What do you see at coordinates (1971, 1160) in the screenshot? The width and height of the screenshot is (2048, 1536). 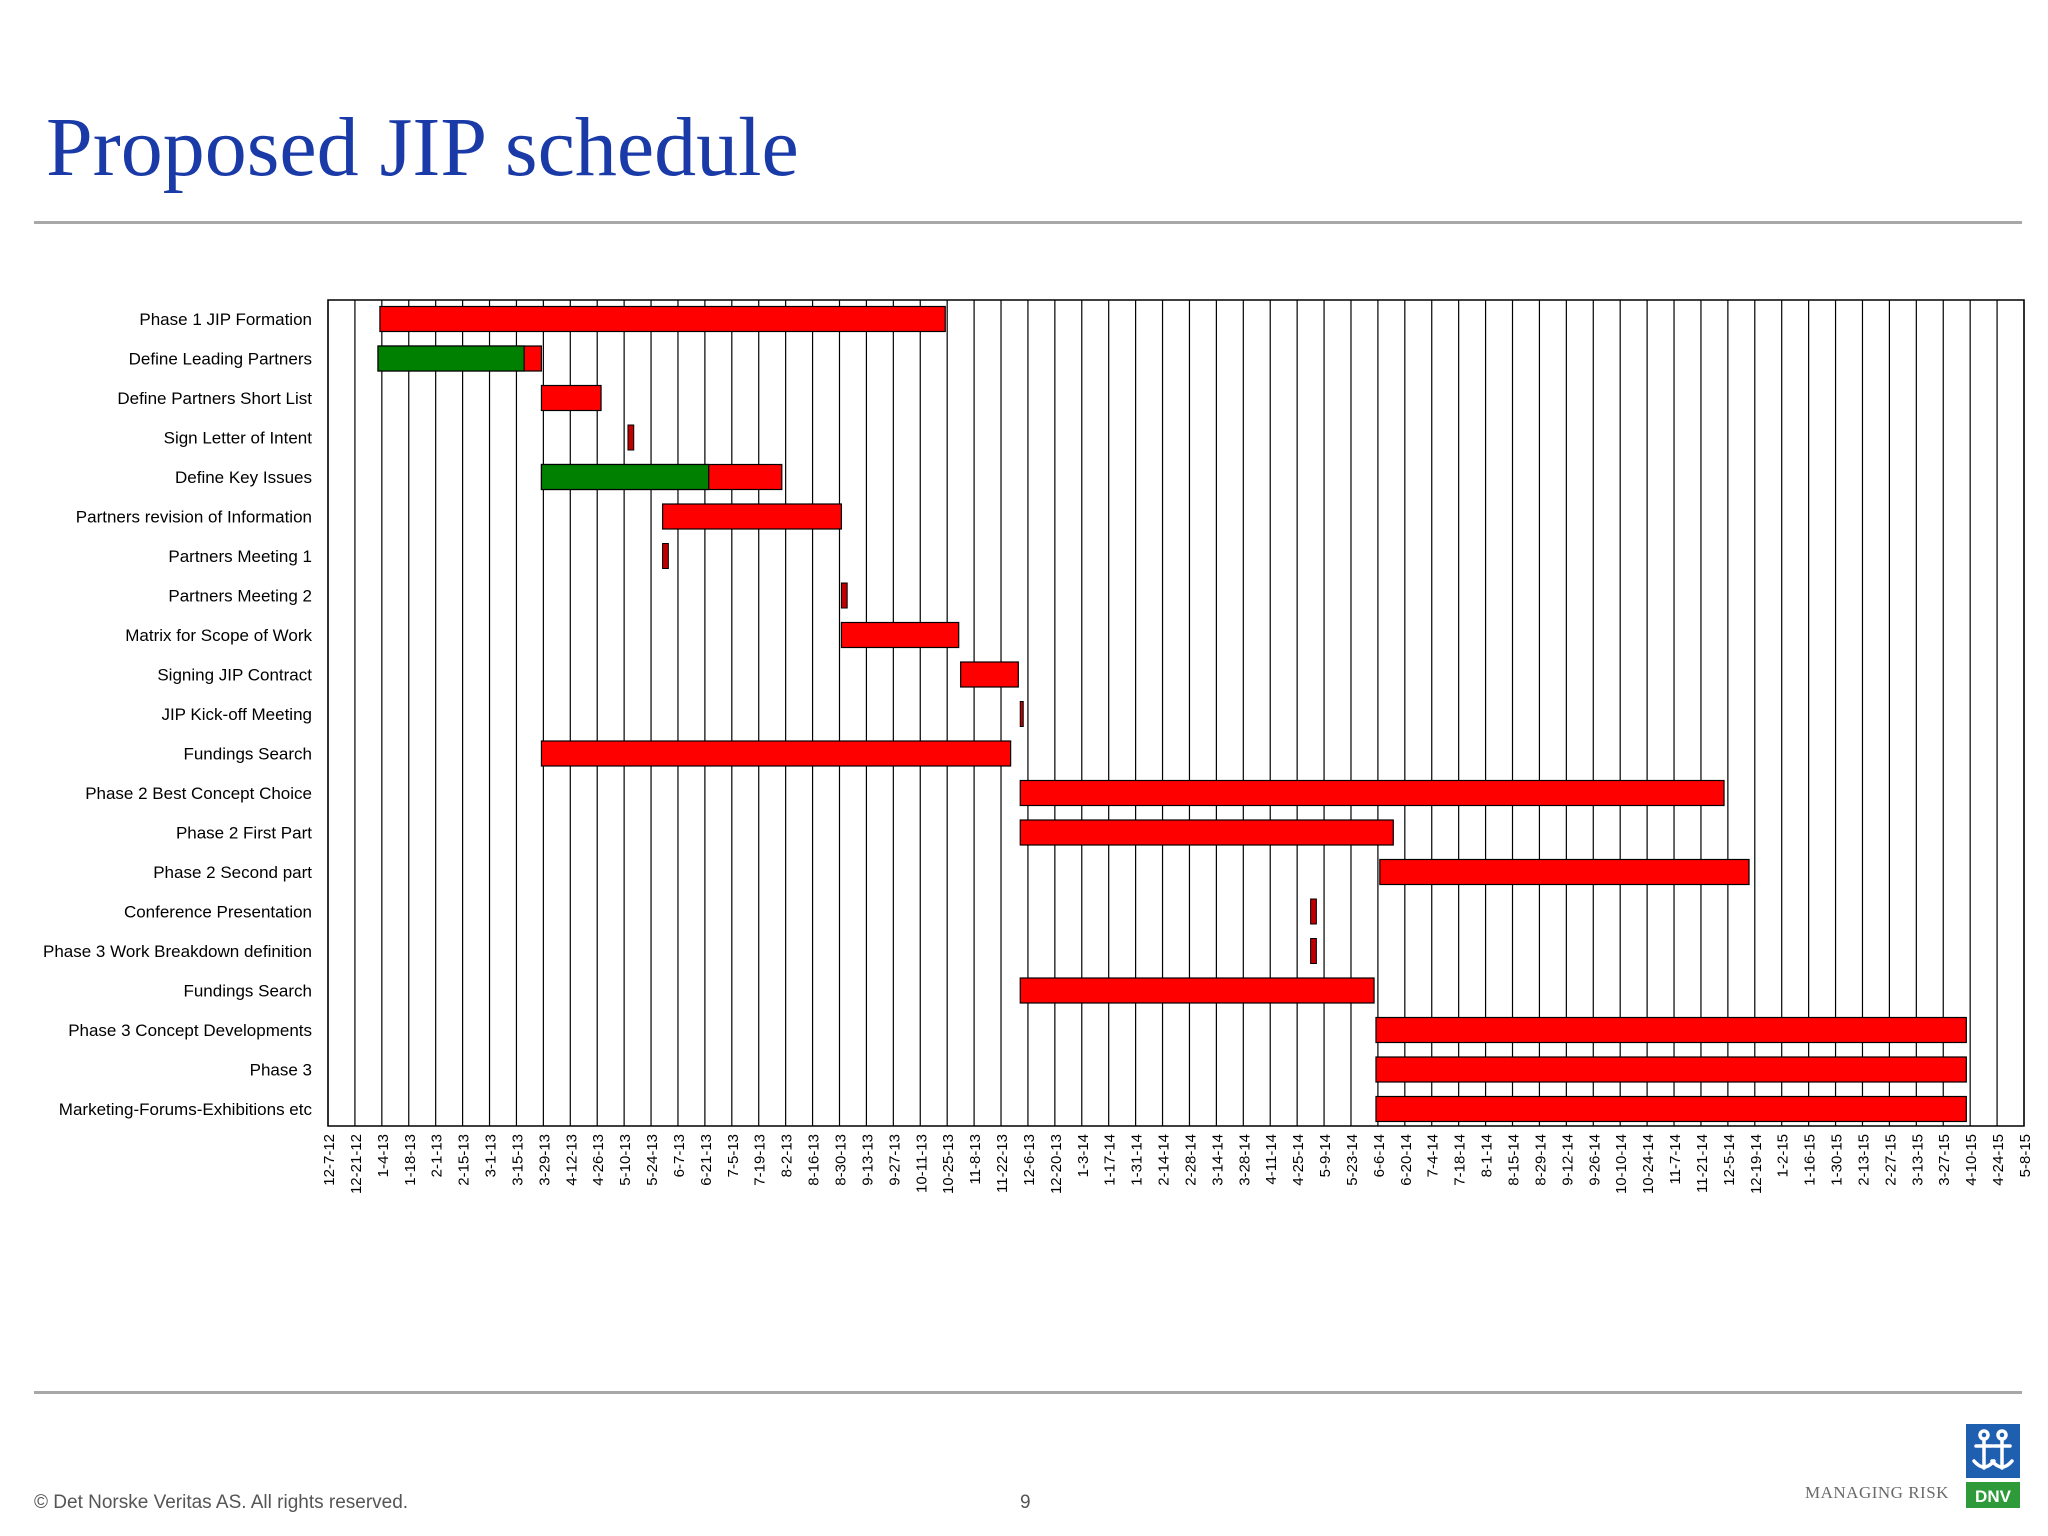 I see `x-tick-label: 4-10-15` at bounding box center [1971, 1160].